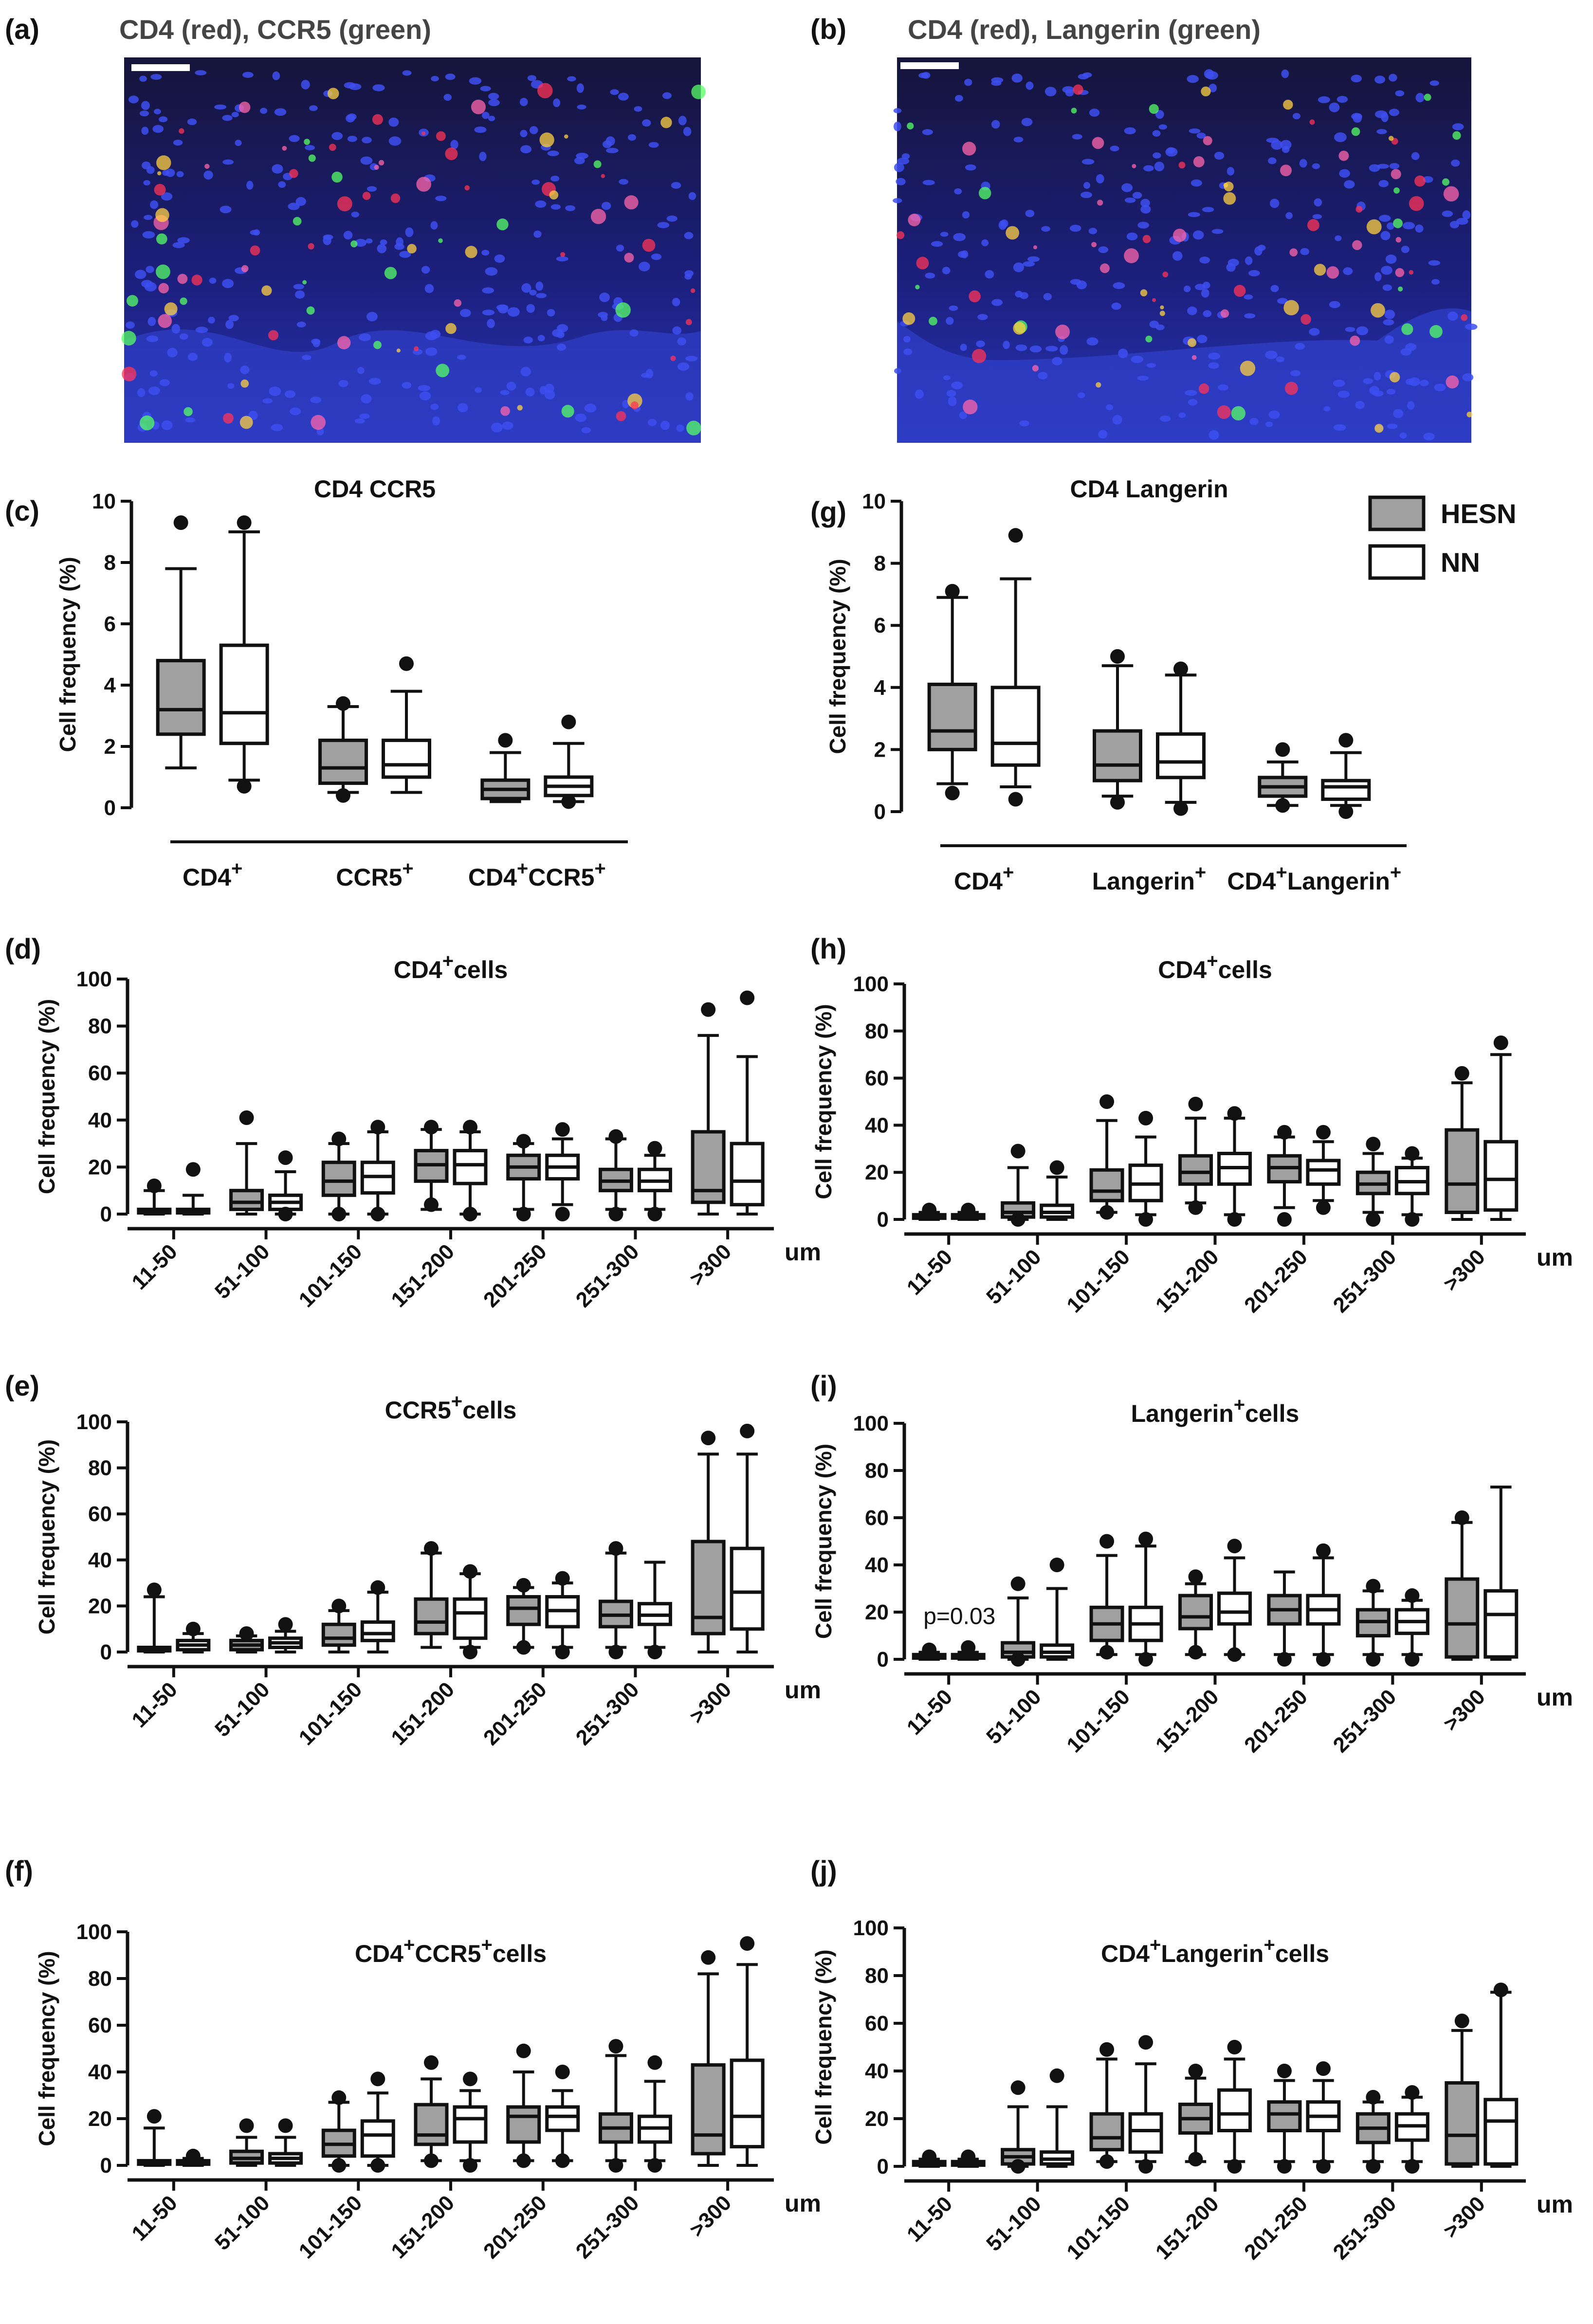 Image resolution: width=1593 pixels, height=2324 pixels. What do you see at coordinates (1084, 29) in the screenshot?
I see `micrograph-b-title: CD4 (red), Langerin (green)` at bounding box center [1084, 29].